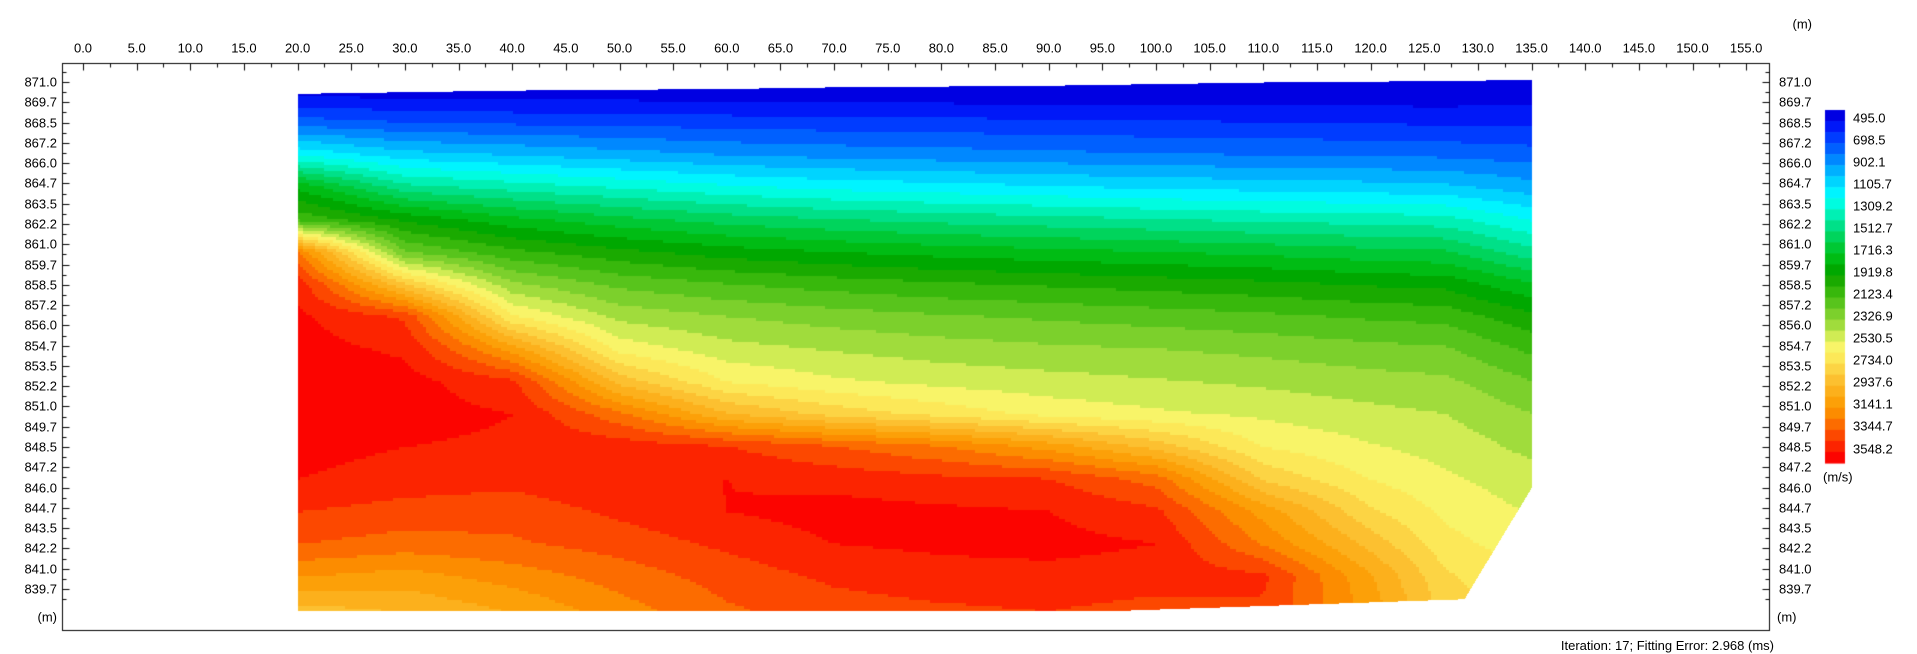 Image resolution: width=1917 pixels, height=654 pixels. What do you see at coordinates (83, 48) in the screenshot?
I see `top-axis-tick-label: 0.0` at bounding box center [83, 48].